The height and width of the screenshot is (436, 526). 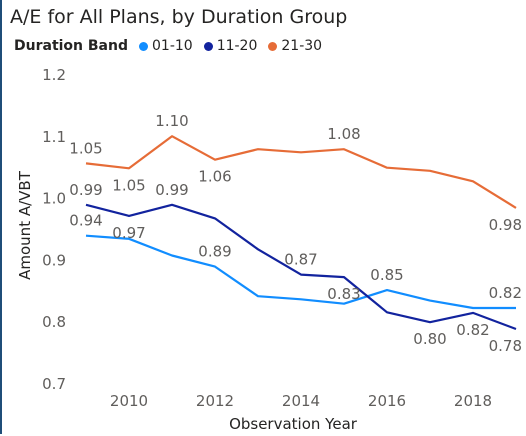 I want to click on x-tick-label: 2010, so click(x=129, y=401).